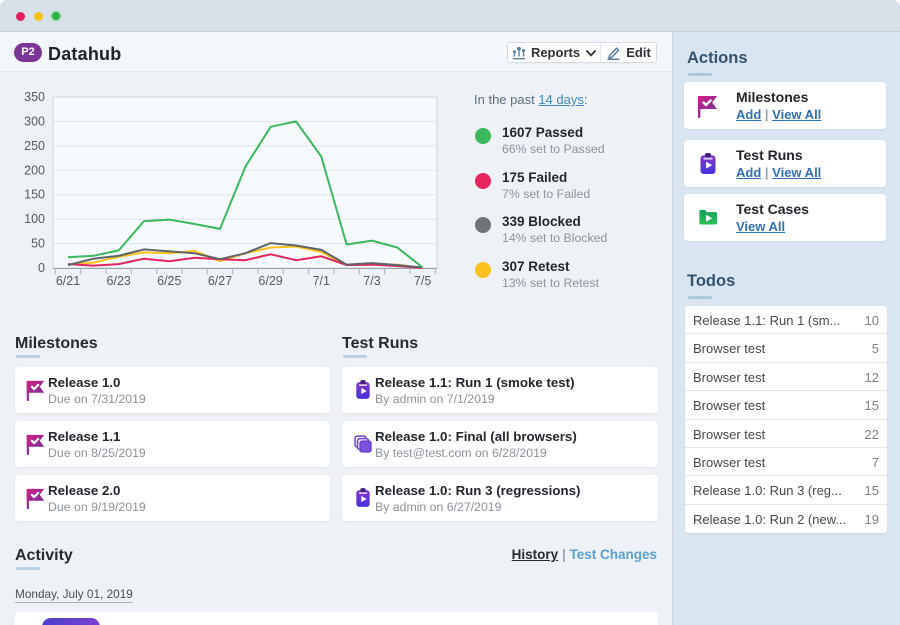 The image size is (900, 625). What do you see at coordinates (169, 281) in the screenshot?
I see `svg-text: 6/25` at bounding box center [169, 281].